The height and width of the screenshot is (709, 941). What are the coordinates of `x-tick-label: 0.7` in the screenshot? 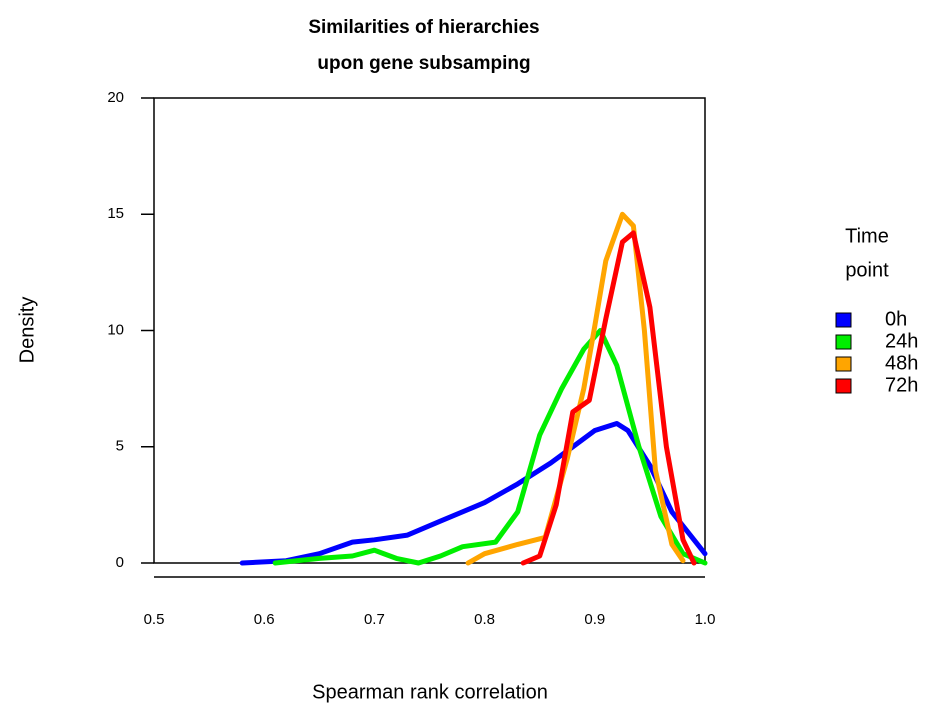 It's located at (374, 619).